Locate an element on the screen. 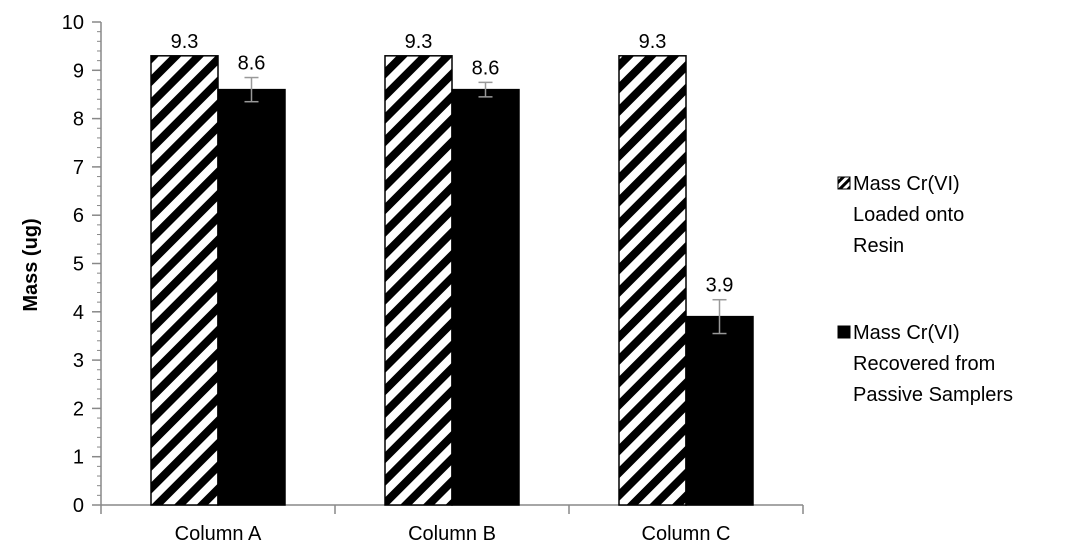  y-tick-label: 3 is located at coordinates (78, 361).